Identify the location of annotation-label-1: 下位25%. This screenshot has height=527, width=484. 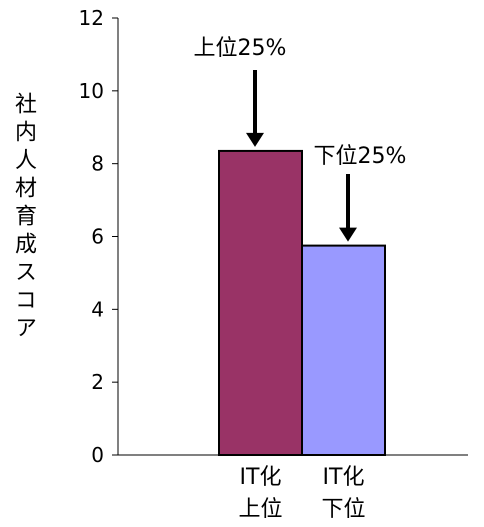
(360, 156).